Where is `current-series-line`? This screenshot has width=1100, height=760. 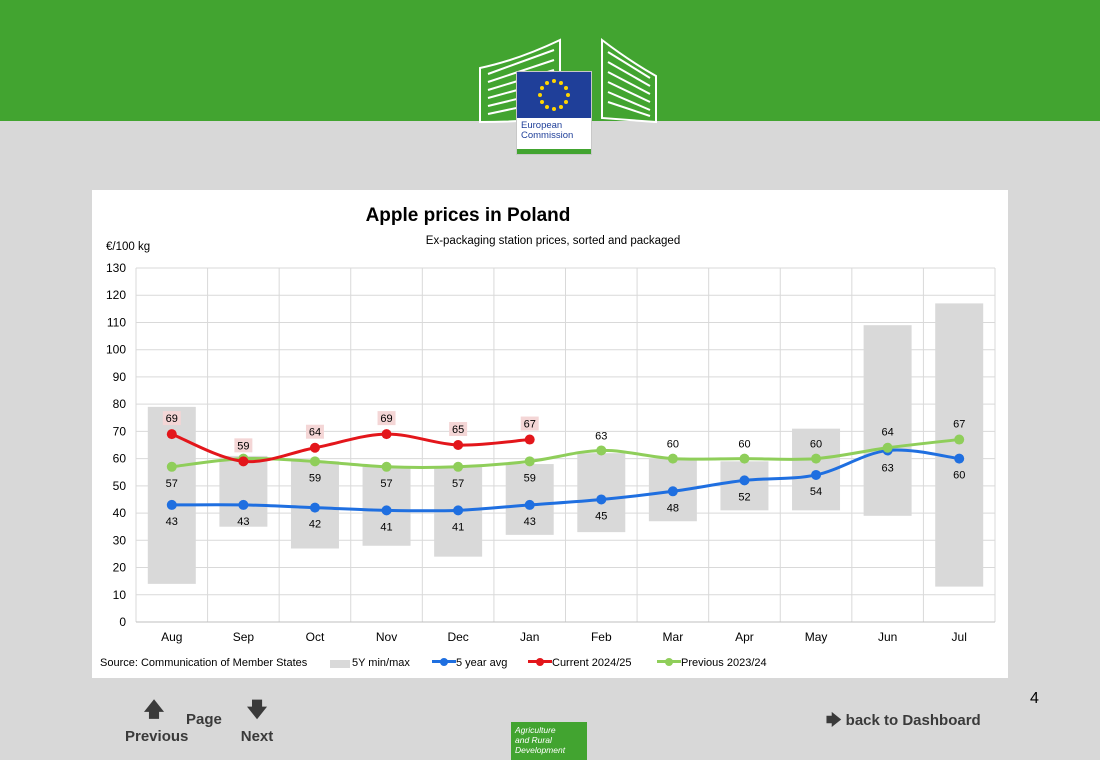 current-series-line is located at coordinates (350, 448).